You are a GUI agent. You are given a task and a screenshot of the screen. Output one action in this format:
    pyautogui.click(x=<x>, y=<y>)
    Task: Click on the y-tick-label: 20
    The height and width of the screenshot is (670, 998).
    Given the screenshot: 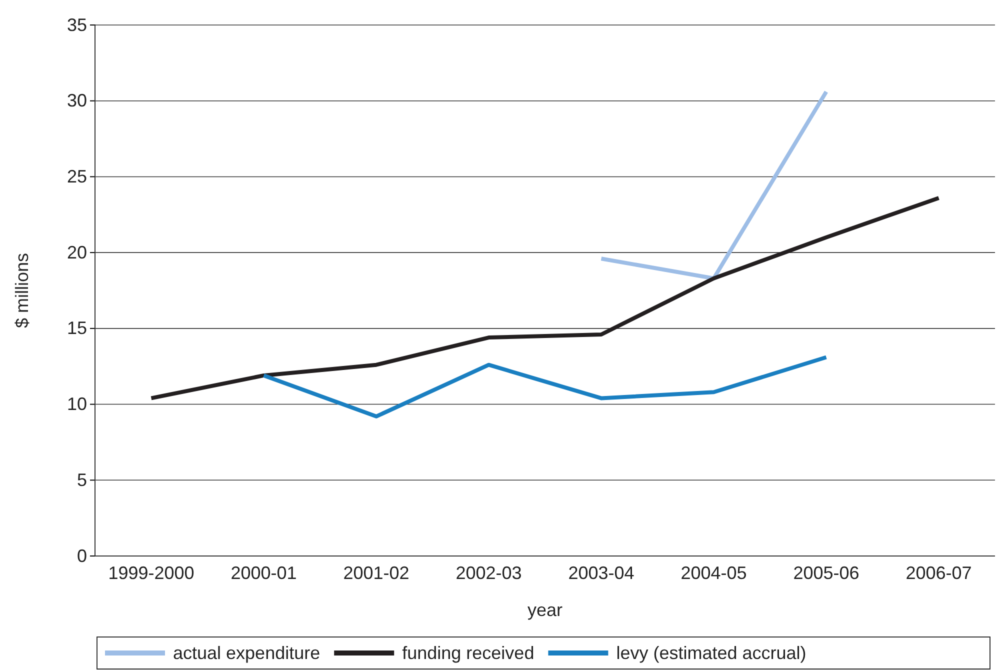 What is the action you would take?
    pyautogui.click(x=76, y=252)
    